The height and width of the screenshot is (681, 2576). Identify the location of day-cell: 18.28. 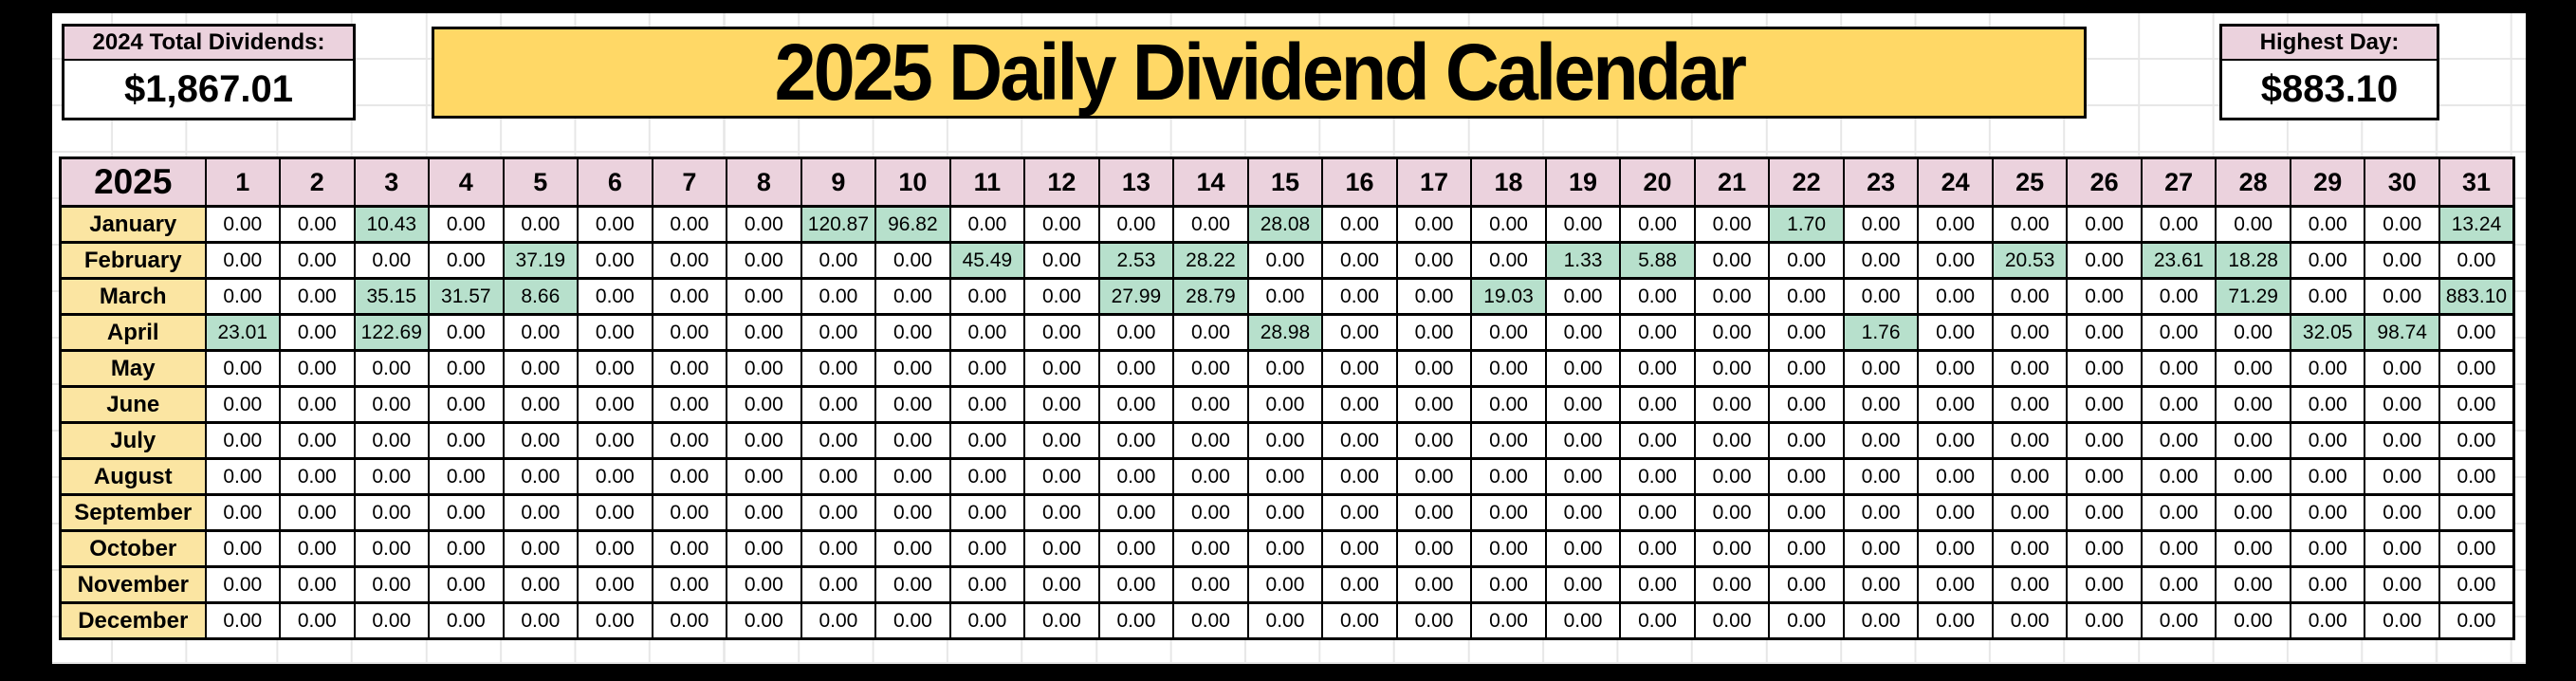
(2253, 260).